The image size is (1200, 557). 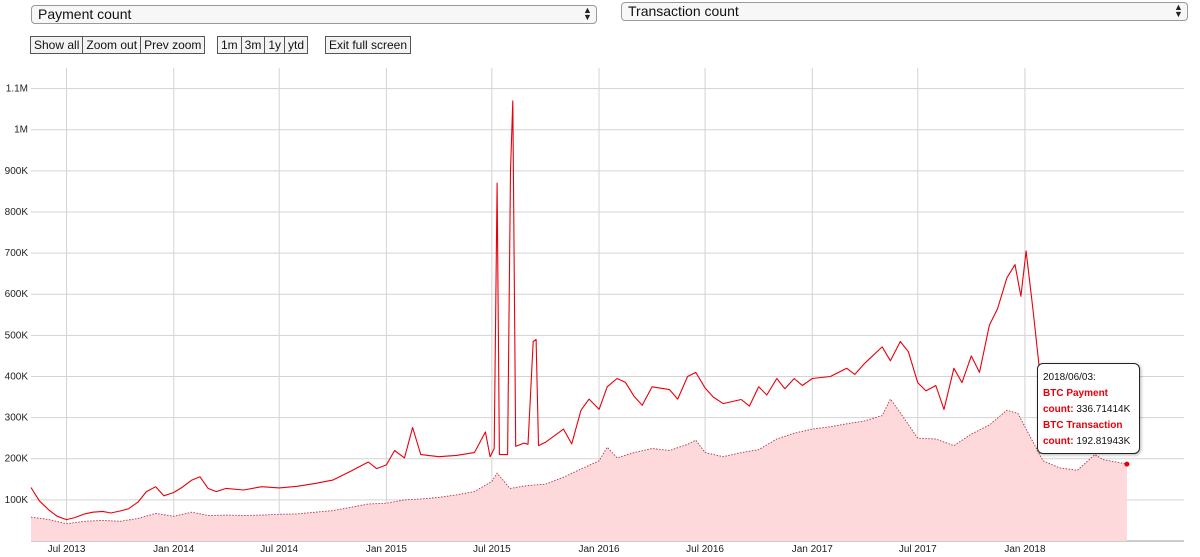 What do you see at coordinates (230, 45) in the screenshot?
I see `range-1m-button: 1m` at bounding box center [230, 45].